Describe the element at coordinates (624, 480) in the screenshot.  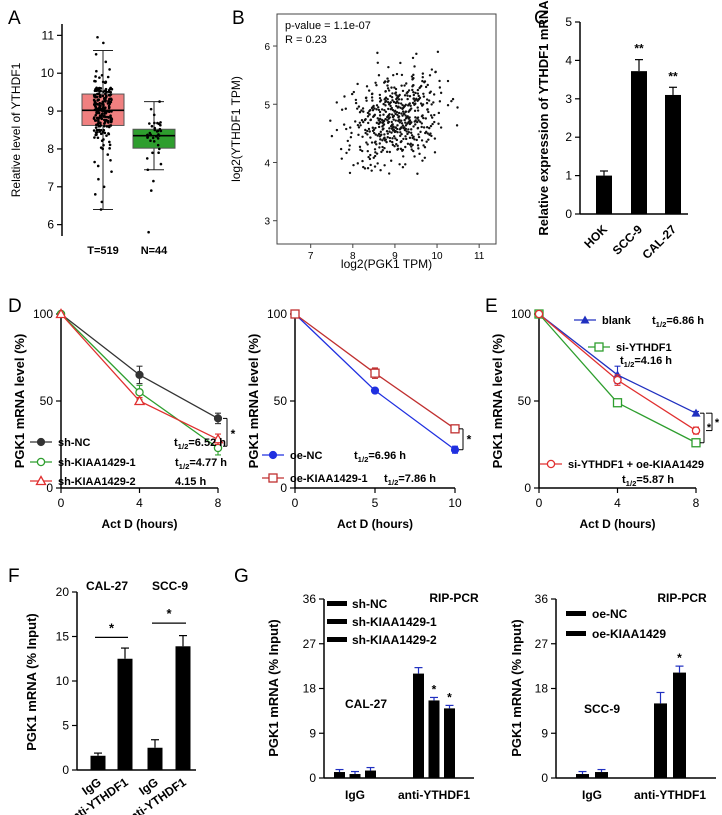
I see `half-life-t: t` at that location.